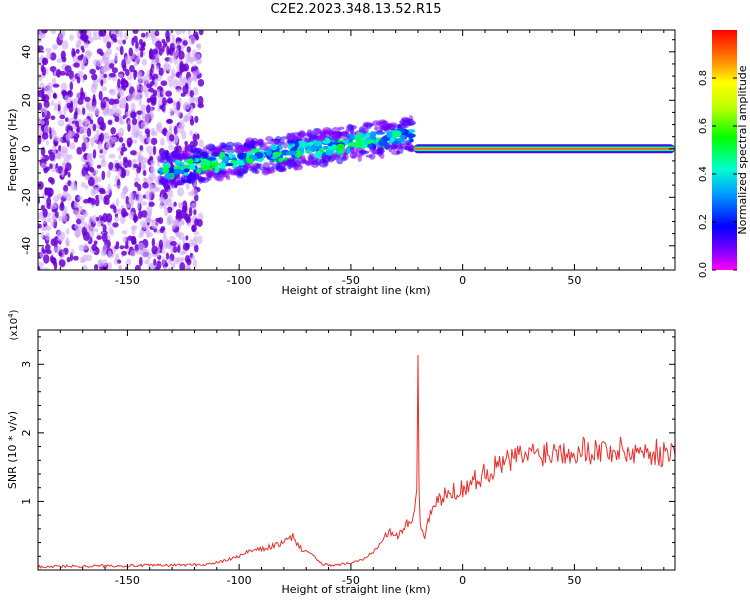 This screenshot has width=750, height=600. Describe the element at coordinates (14, 329) in the screenshot. I see `snr-multiplier-base: (x10` at that location.